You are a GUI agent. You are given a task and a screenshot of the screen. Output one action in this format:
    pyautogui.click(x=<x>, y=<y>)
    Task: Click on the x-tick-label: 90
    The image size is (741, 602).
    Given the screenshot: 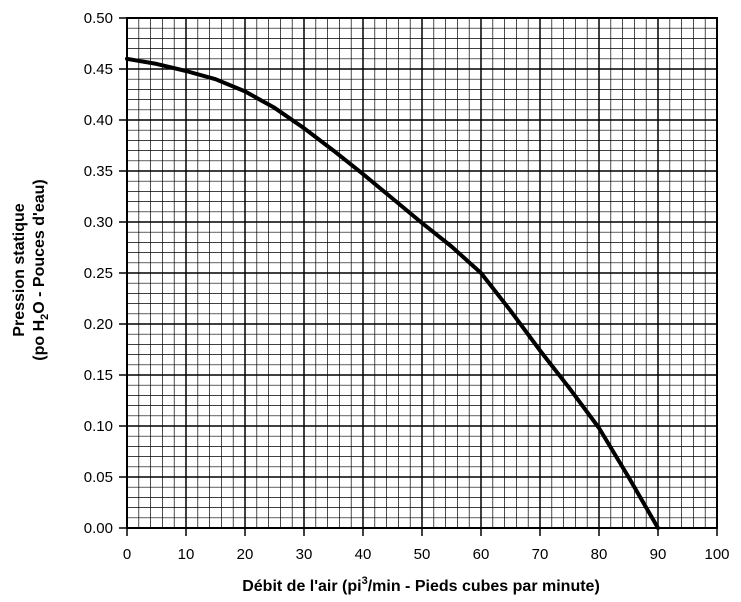 What is the action you would take?
    pyautogui.click(x=658, y=554)
    